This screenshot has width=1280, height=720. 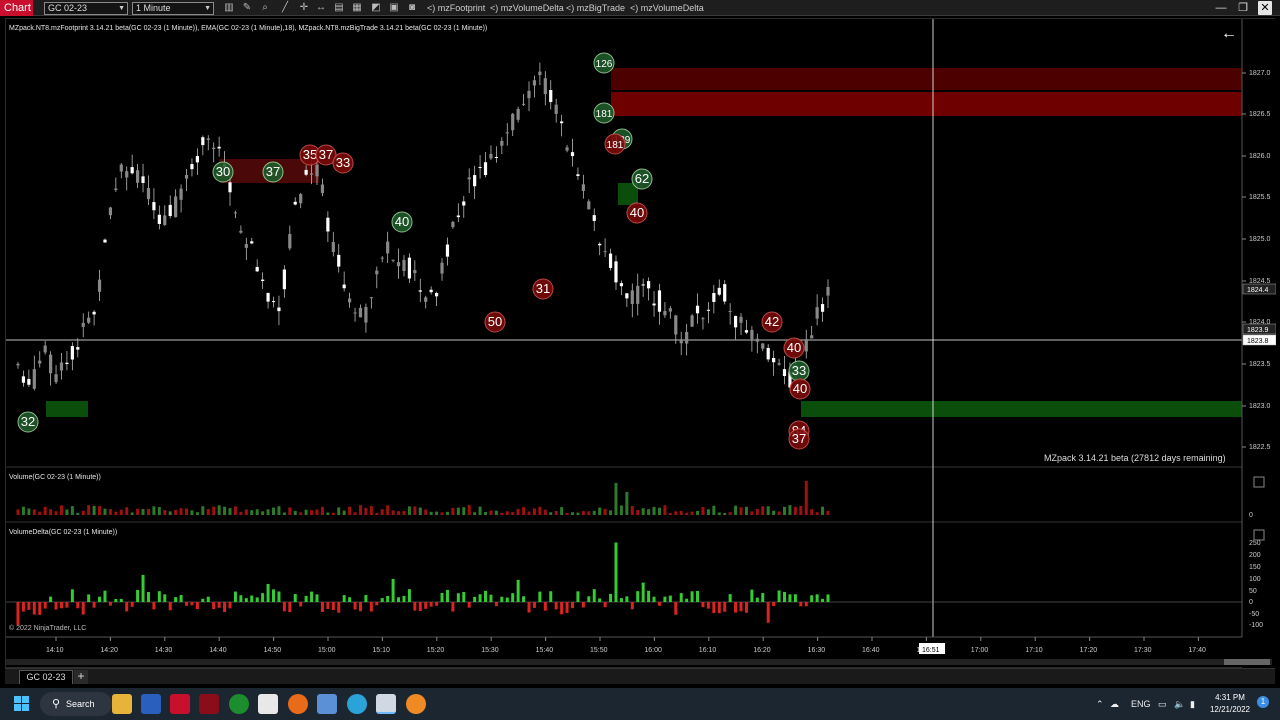 What do you see at coordinates (595, 8) in the screenshot?
I see `link-mzbigtrade: <) mzBigTrade` at bounding box center [595, 8].